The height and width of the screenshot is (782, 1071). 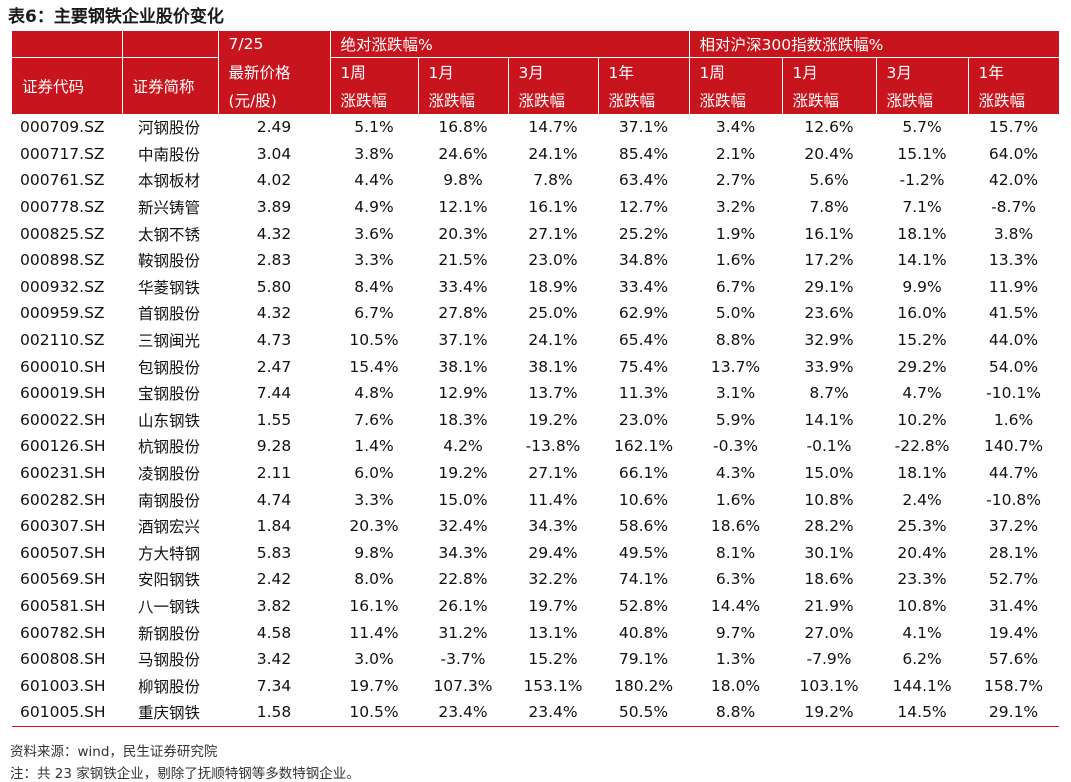 I want to click on change-cell: 8.7%, so click(x=829, y=393).